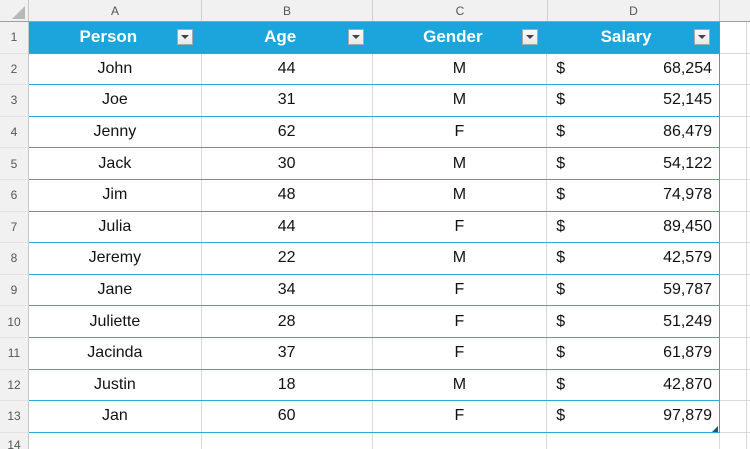  Describe the element at coordinates (287, 37) in the screenshot. I see `header-cell-age: Age` at that location.